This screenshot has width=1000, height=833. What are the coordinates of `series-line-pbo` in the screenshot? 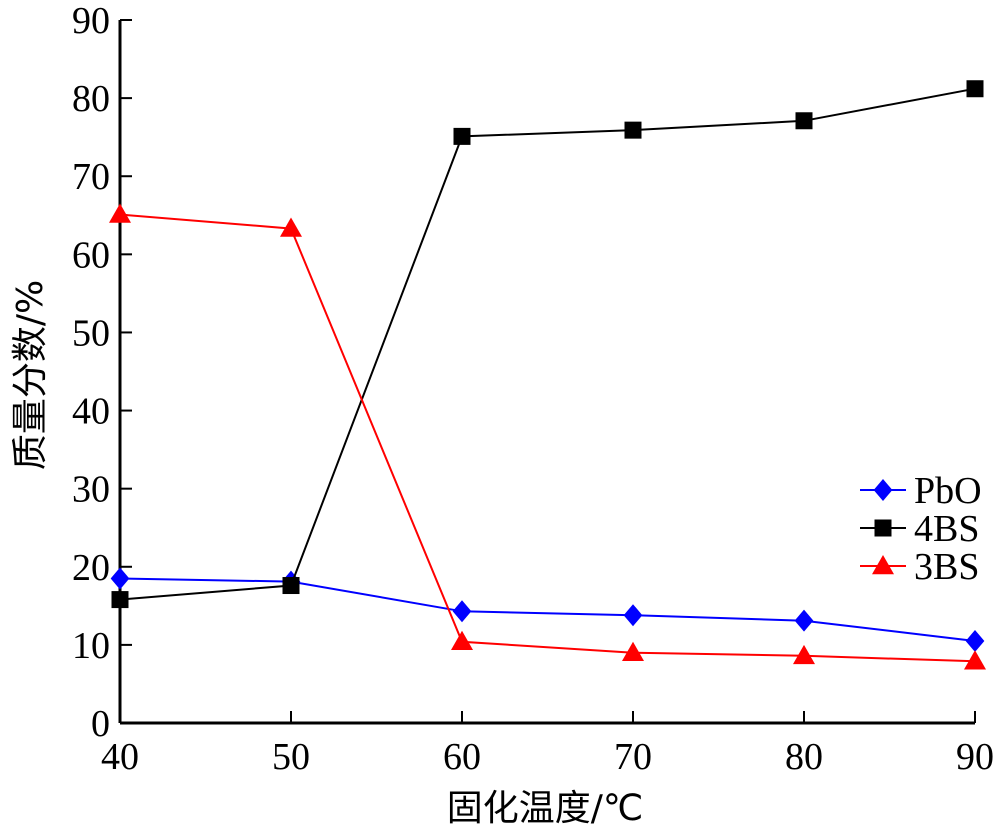 It's located at (547, 609).